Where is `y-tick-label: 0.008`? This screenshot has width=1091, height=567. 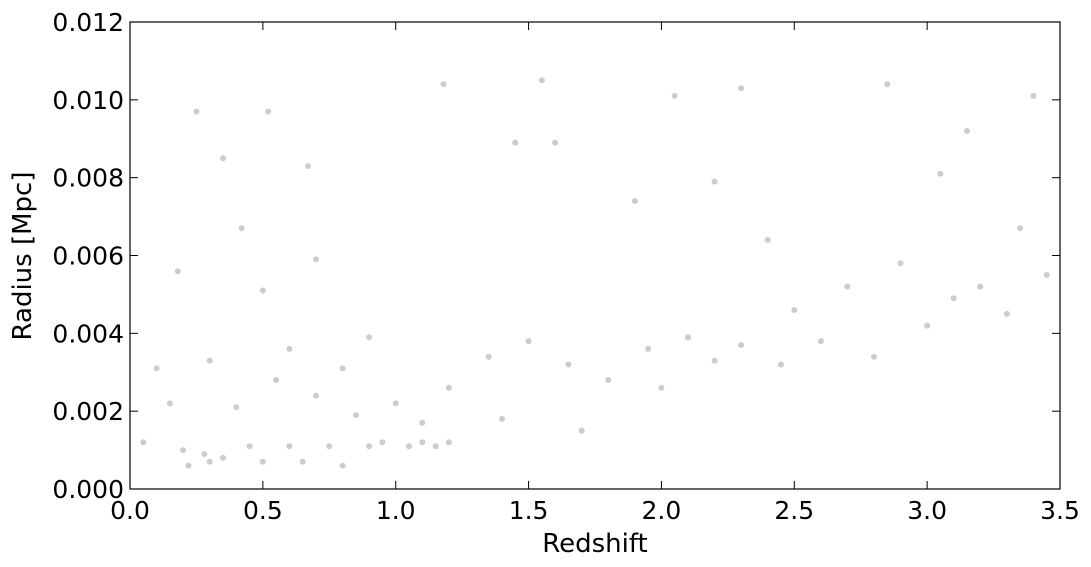
y-tick-label: 0.008 is located at coordinates (88, 178).